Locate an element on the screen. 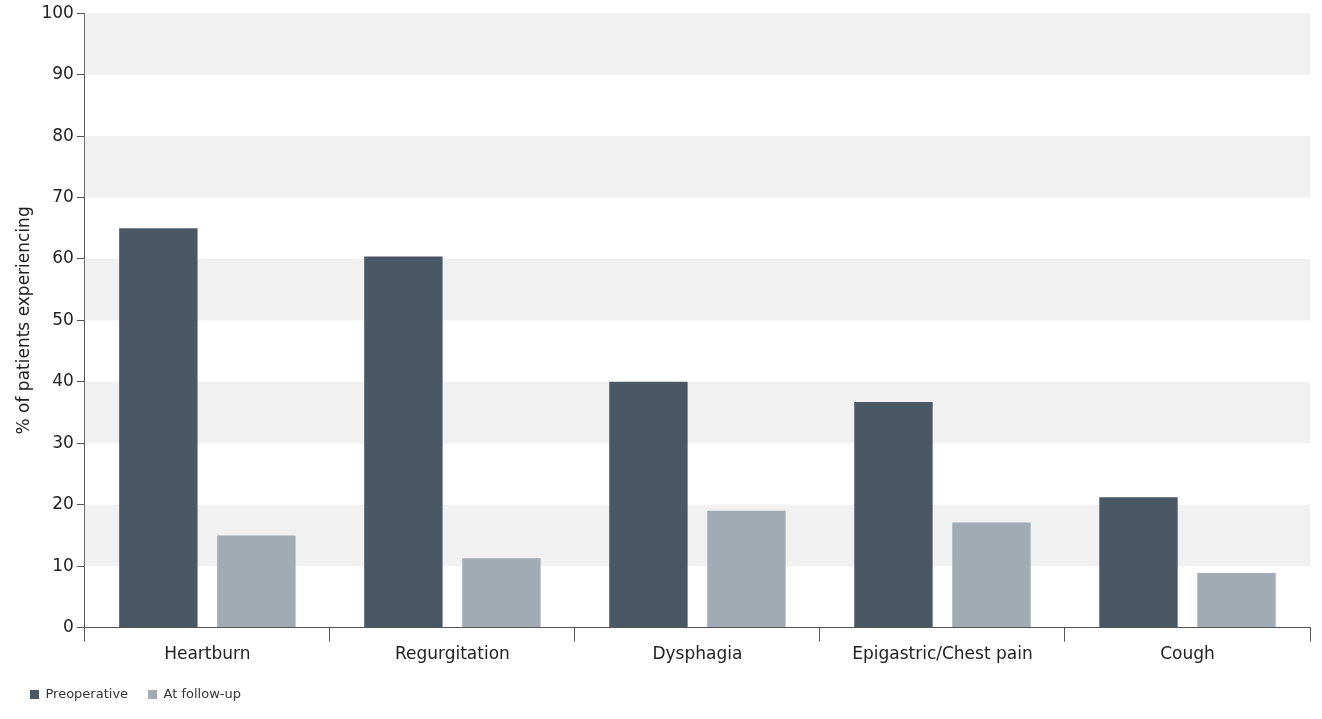 The width and height of the screenshot is (1322, 719). y-tick-label: 0 is located at coordinates (68, 626).